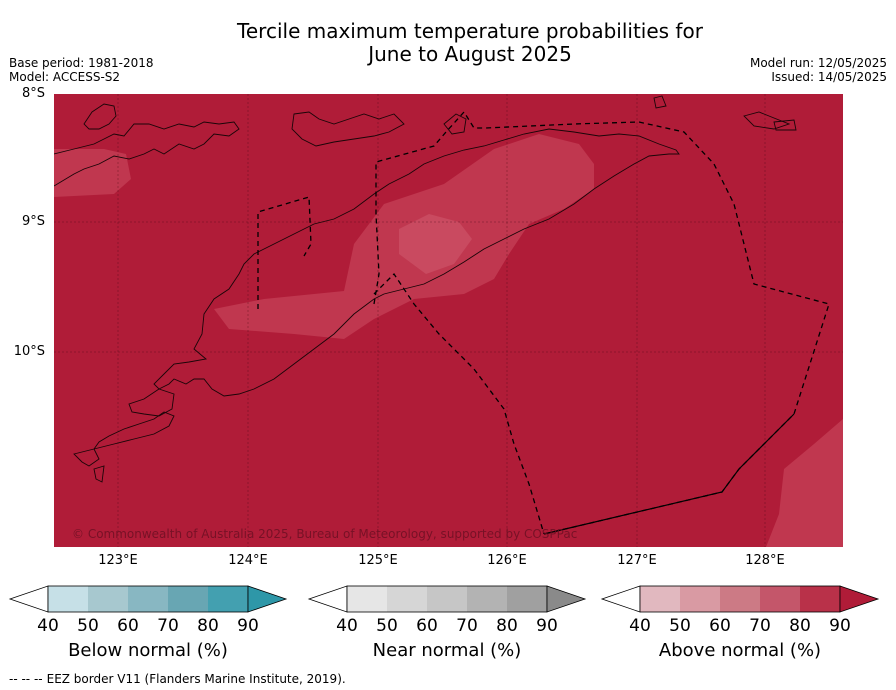 Image resolution: width=896 pixels, height=690 pixels. What do you see at coordinates (26, 679) in the screenshot?
I see `eez-legend-symbol: -- -- --` at bounding box center [26, 679].